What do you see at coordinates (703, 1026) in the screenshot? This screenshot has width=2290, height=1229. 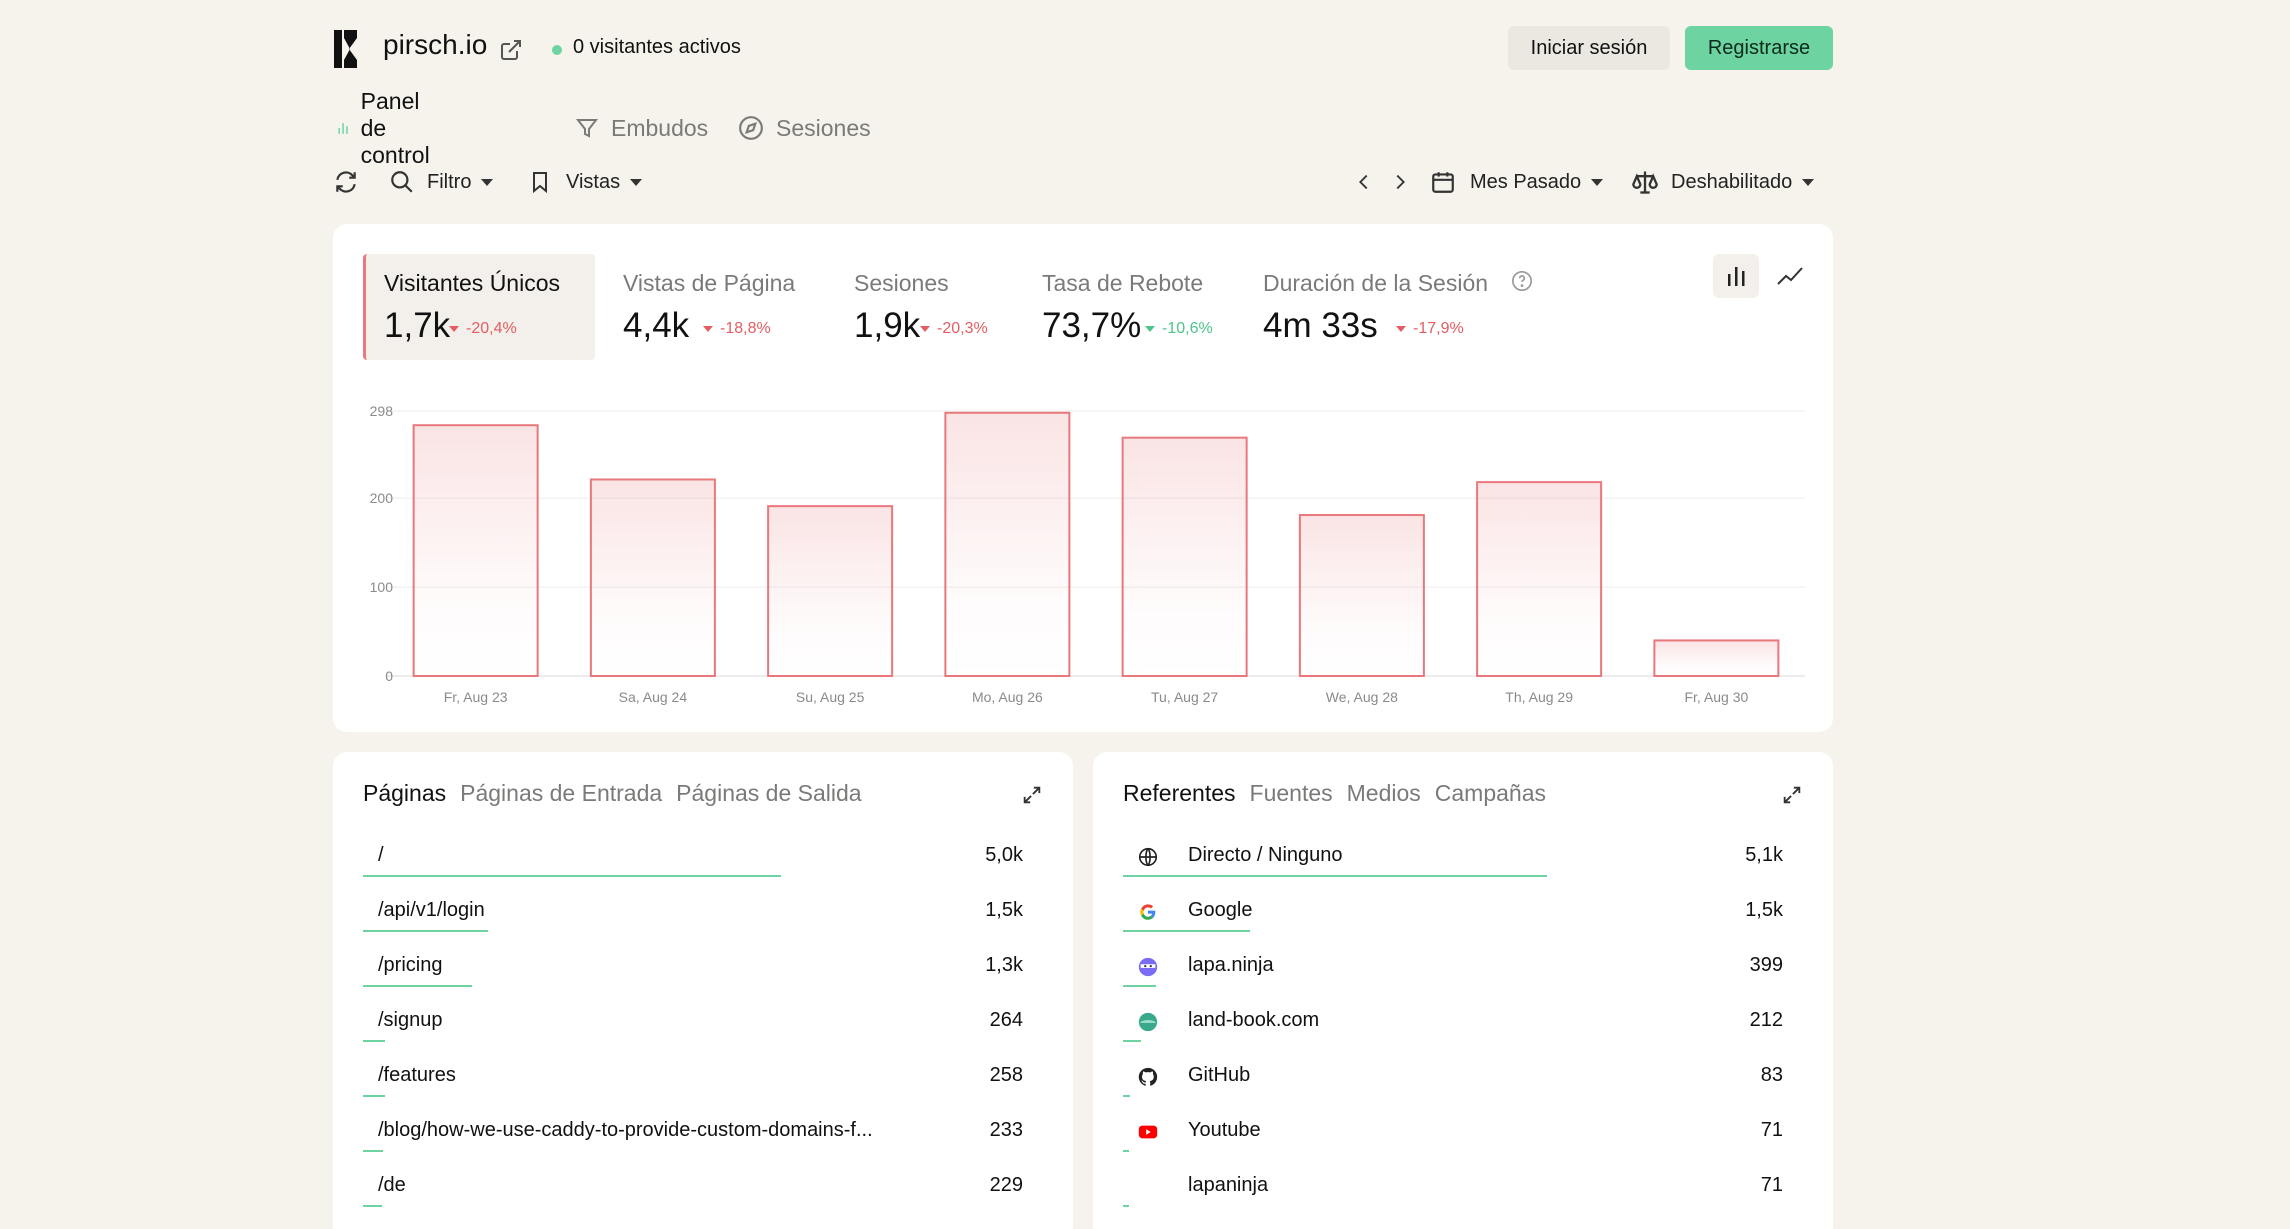 I see `page-row: /signup 264` at bounding box center [703, 1026].